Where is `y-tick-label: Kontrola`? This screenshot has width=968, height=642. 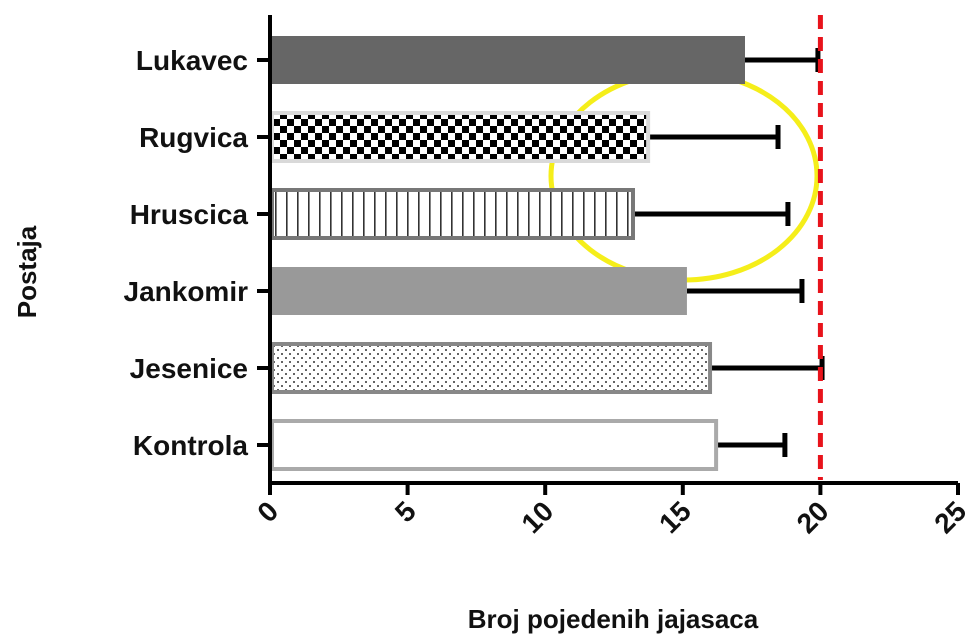 y-tick-label: Kontrola is located at coordinates (191, 445).